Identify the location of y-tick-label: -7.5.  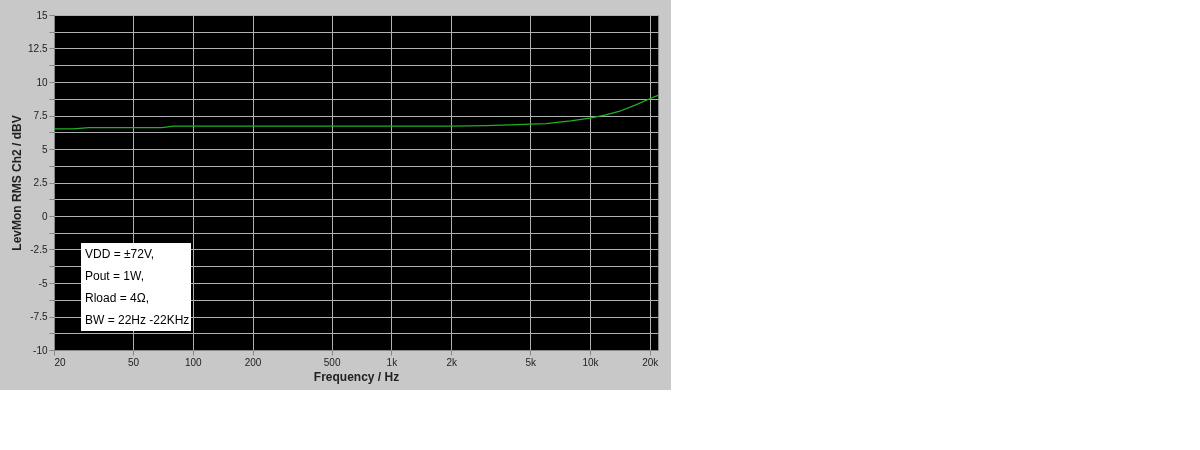
(39, 316).